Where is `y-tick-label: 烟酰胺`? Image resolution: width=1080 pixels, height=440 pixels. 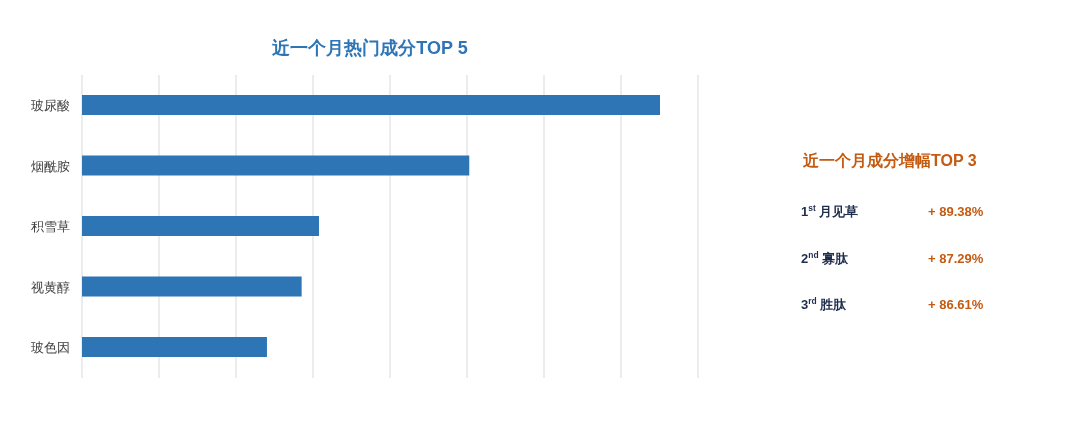 y-tick-label: 烟酰胺 is located at coordinates (50, 166).